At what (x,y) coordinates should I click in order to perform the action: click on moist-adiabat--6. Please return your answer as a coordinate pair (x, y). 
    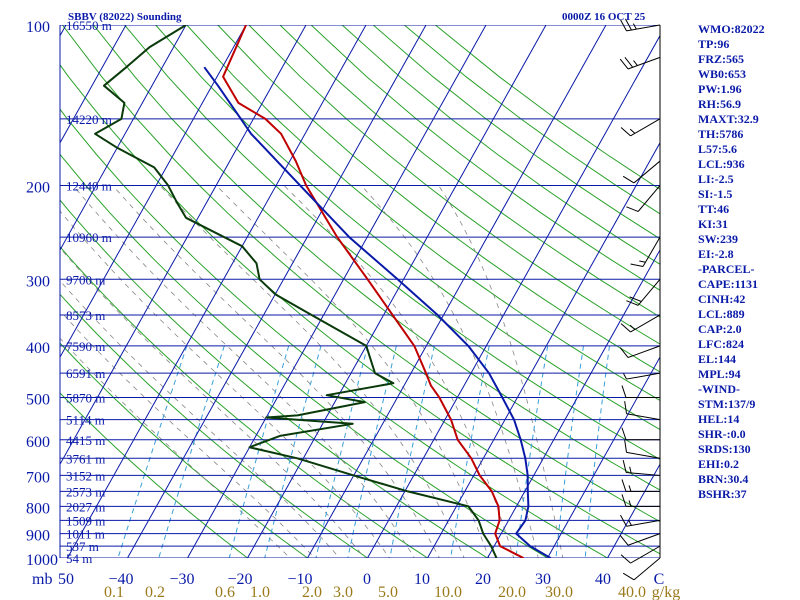
    Looking at the image, I should click on (188, 434).